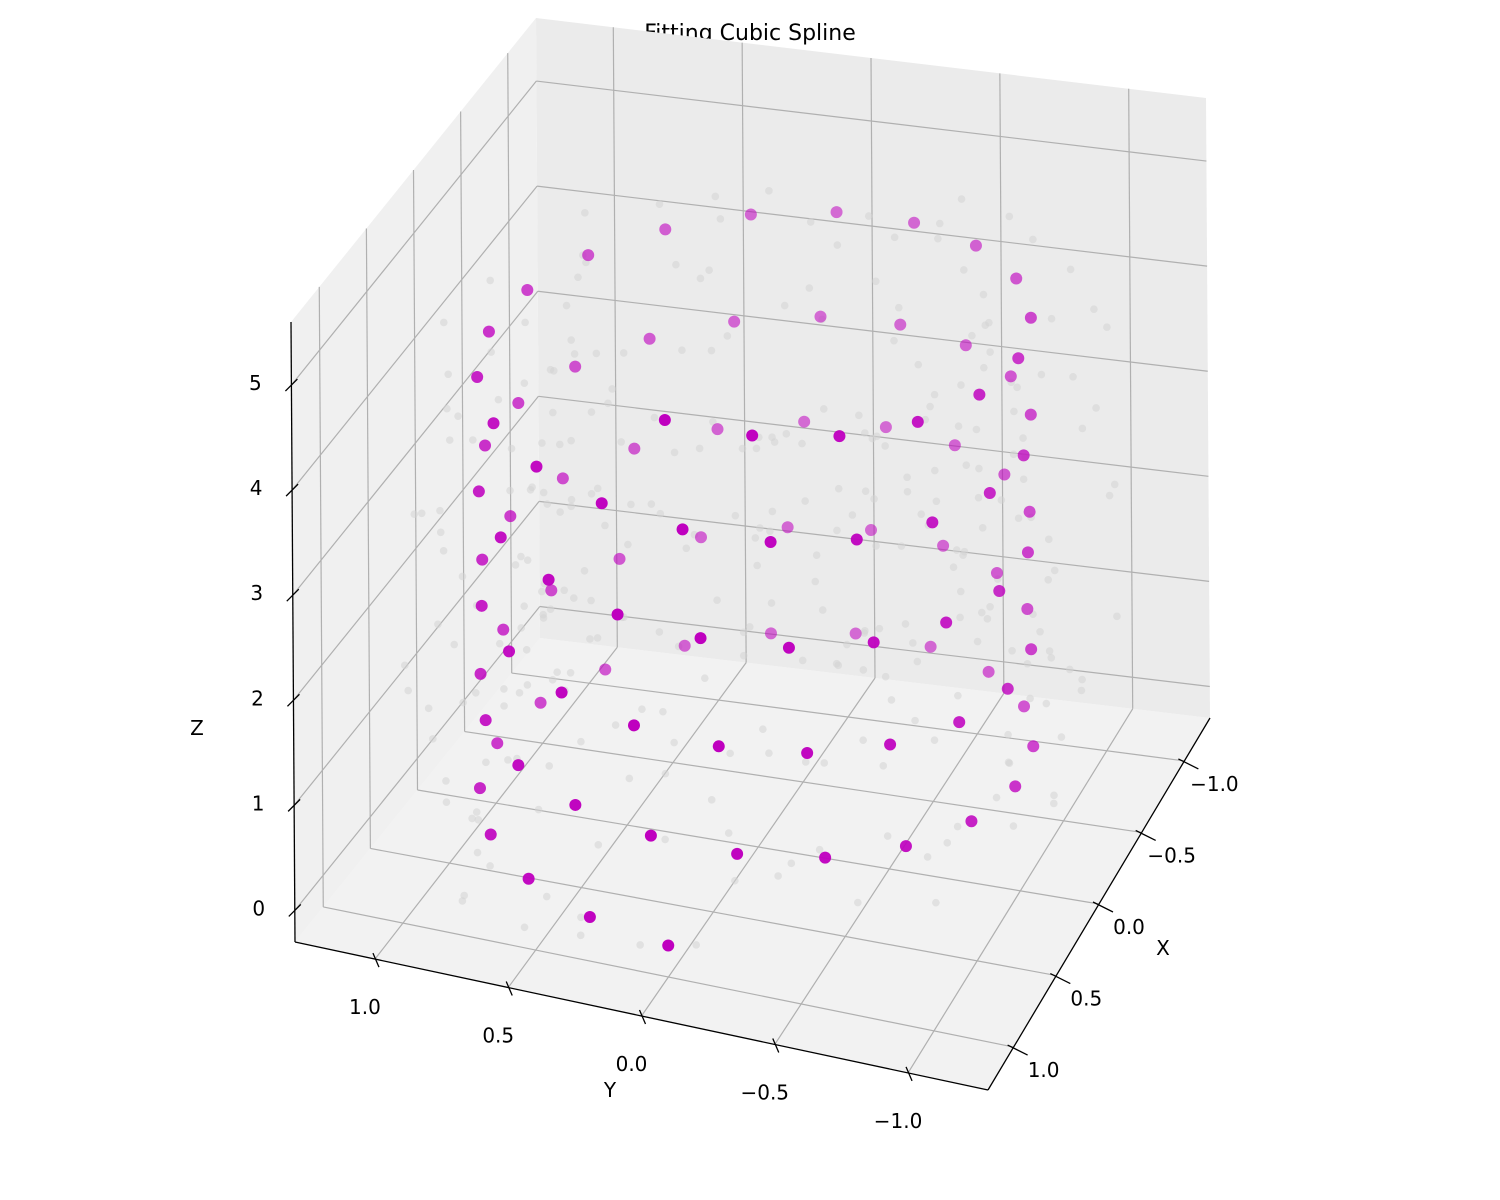  I want to click on y-tick-label: 0.5, so click(498, 1036).